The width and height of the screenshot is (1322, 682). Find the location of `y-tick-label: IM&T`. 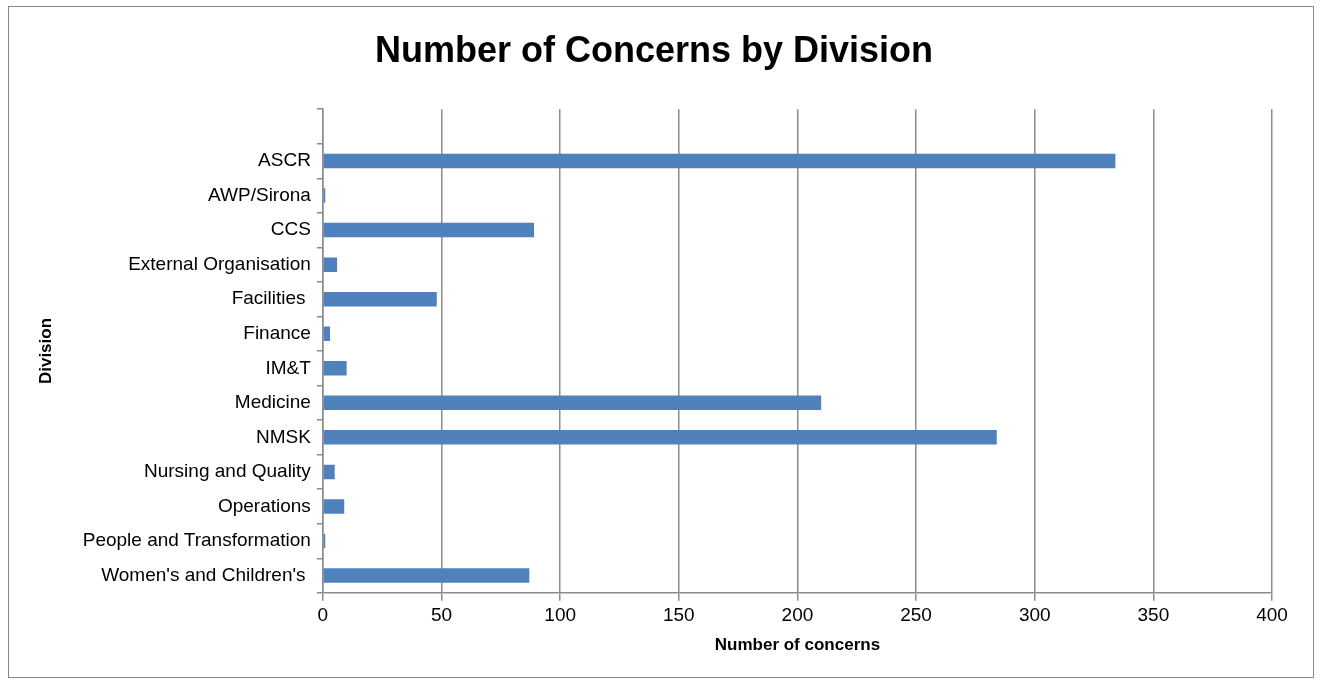

y-tick-label: IM&T is located at coordinates (288, 367).